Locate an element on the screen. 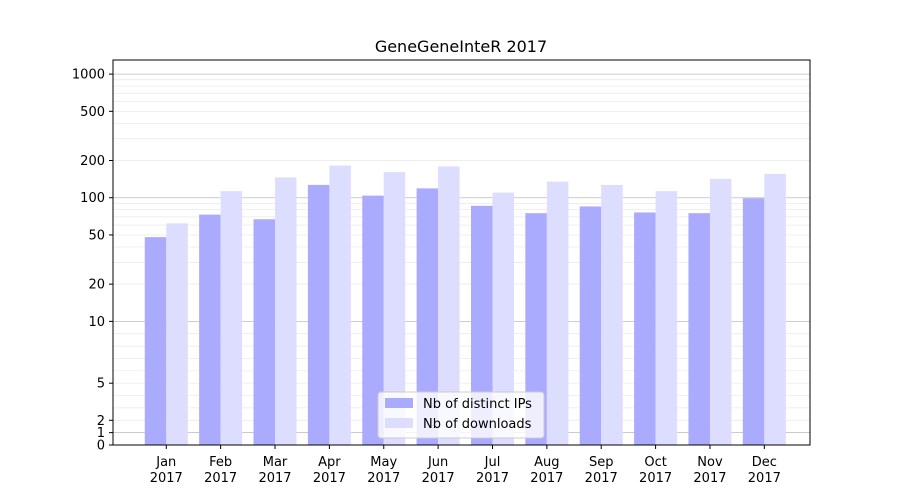 The width and height of the screenshot is (900, 500). bar-distinct-ips-jan is located at coordinates (155, 341).